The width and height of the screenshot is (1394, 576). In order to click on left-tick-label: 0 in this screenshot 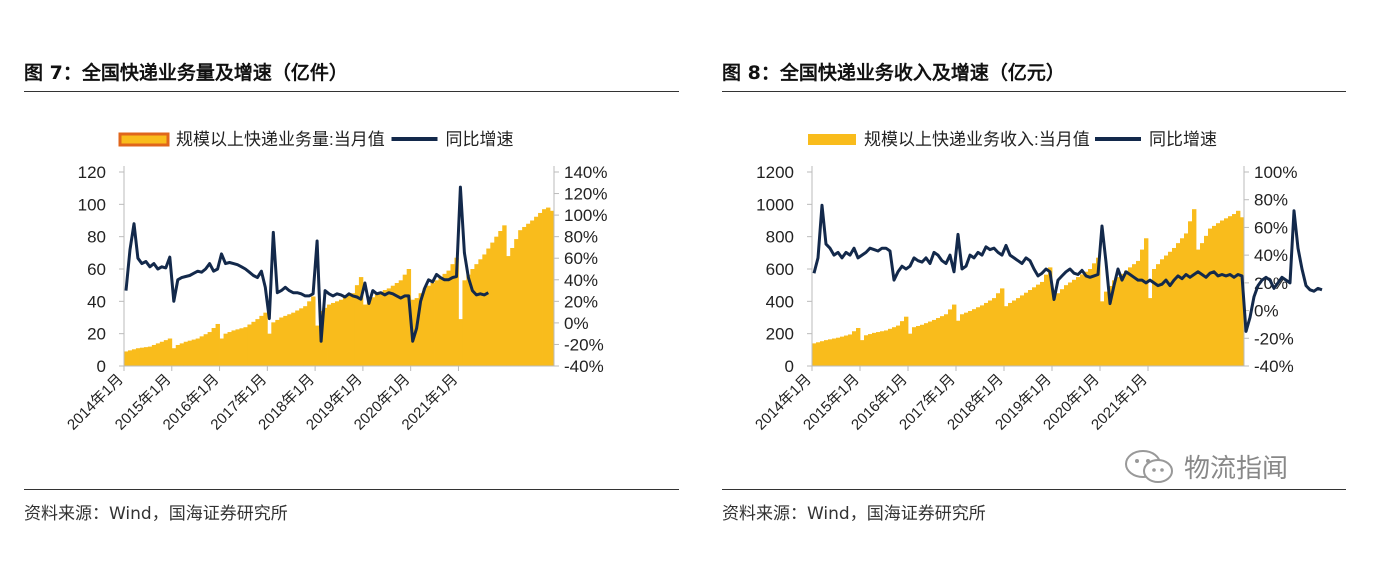, I will do `click(789, 366)`.